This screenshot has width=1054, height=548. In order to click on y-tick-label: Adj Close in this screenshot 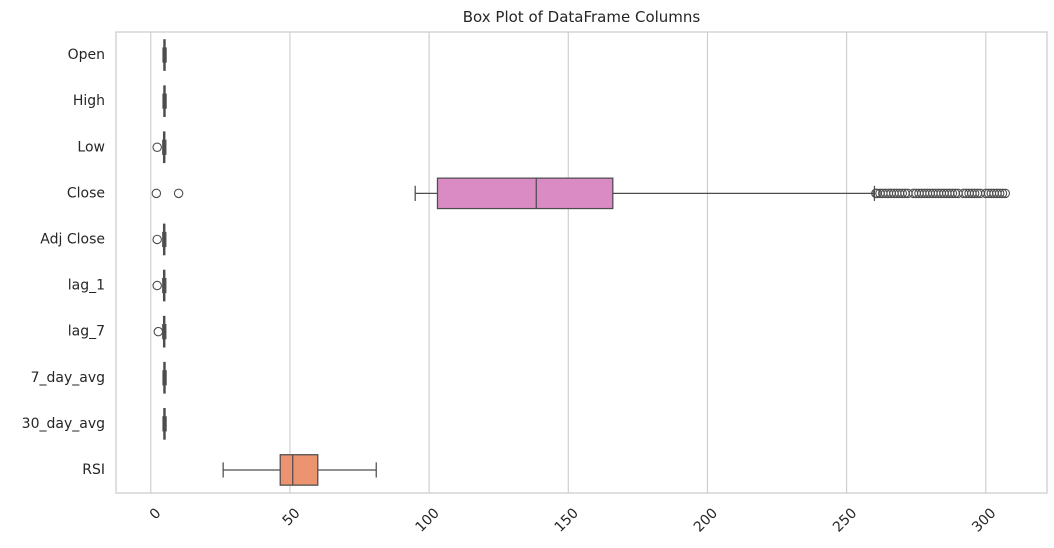, I will do `click(72, 239)`.